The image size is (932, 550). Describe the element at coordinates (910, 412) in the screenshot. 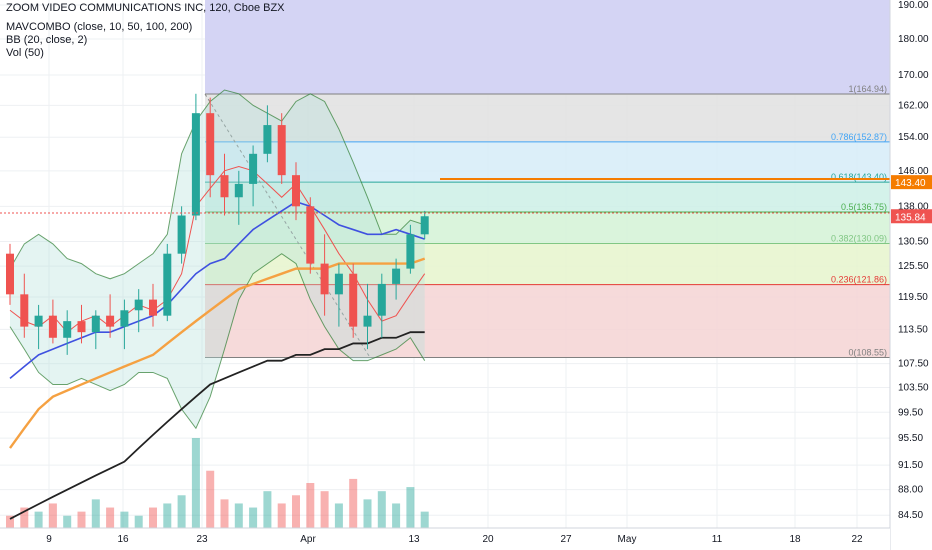

I see `price-tick-label: 99.50` at that location.